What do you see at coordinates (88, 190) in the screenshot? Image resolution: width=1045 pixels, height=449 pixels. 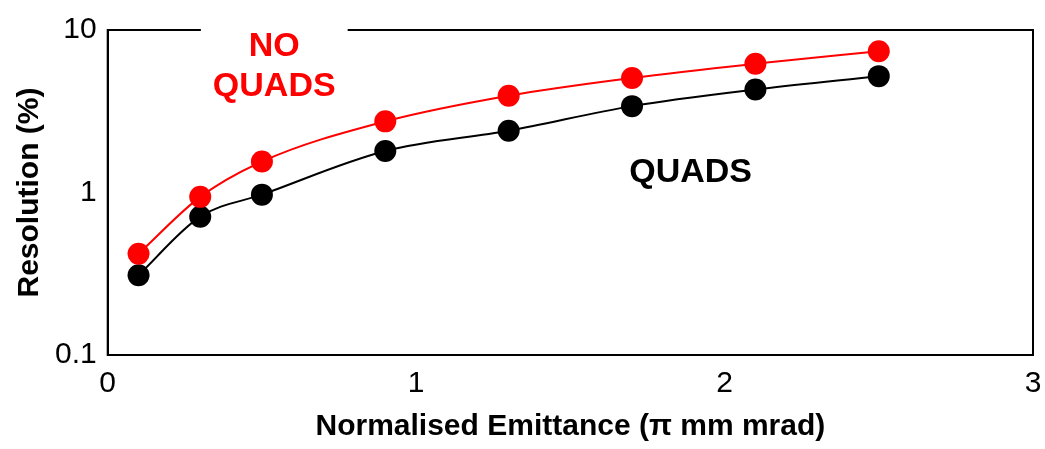 I see `y-tick-label: 1` at bounding box center [88, 190].